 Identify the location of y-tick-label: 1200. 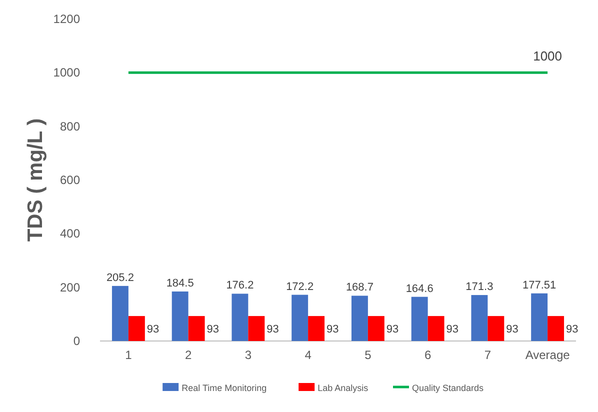
(66, 19).